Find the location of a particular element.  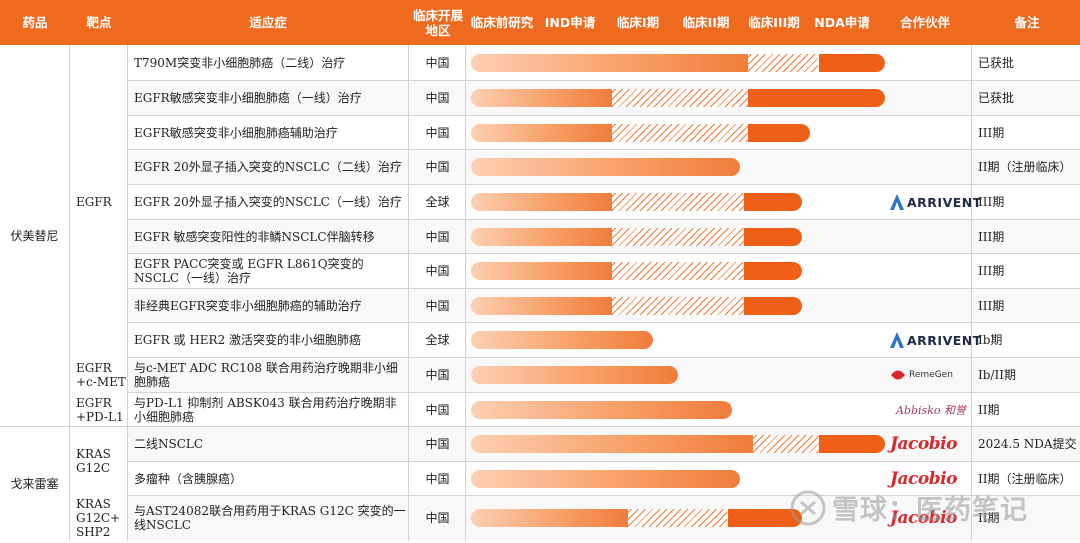

drug-name: 戈来雷塞 is located at coordinates (34, 483).